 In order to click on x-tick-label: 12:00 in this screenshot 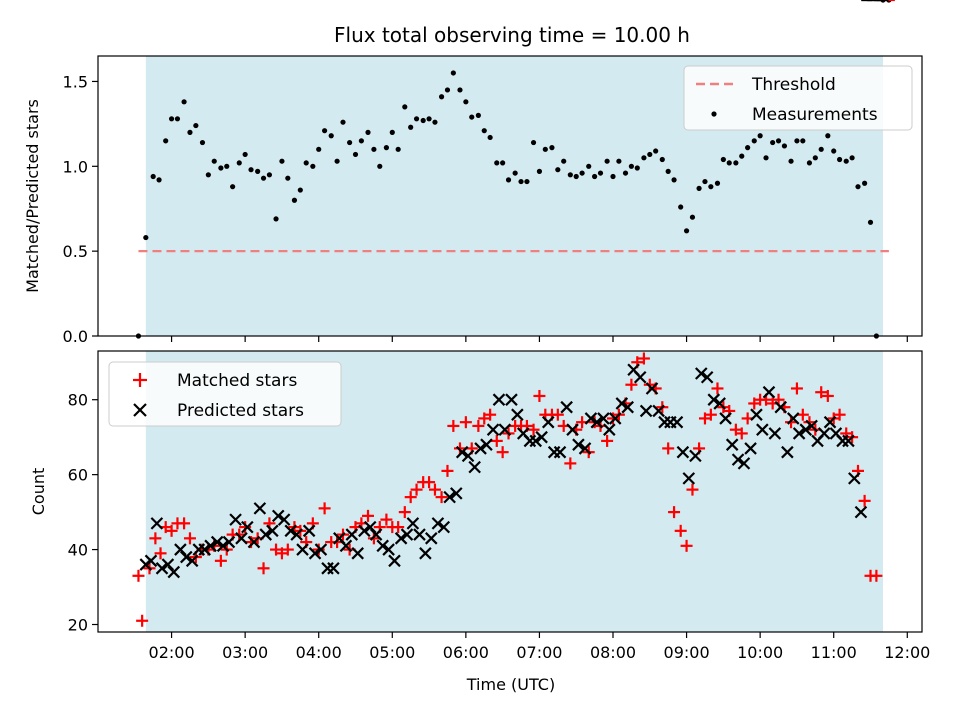, I will do `click(907, 652)`.